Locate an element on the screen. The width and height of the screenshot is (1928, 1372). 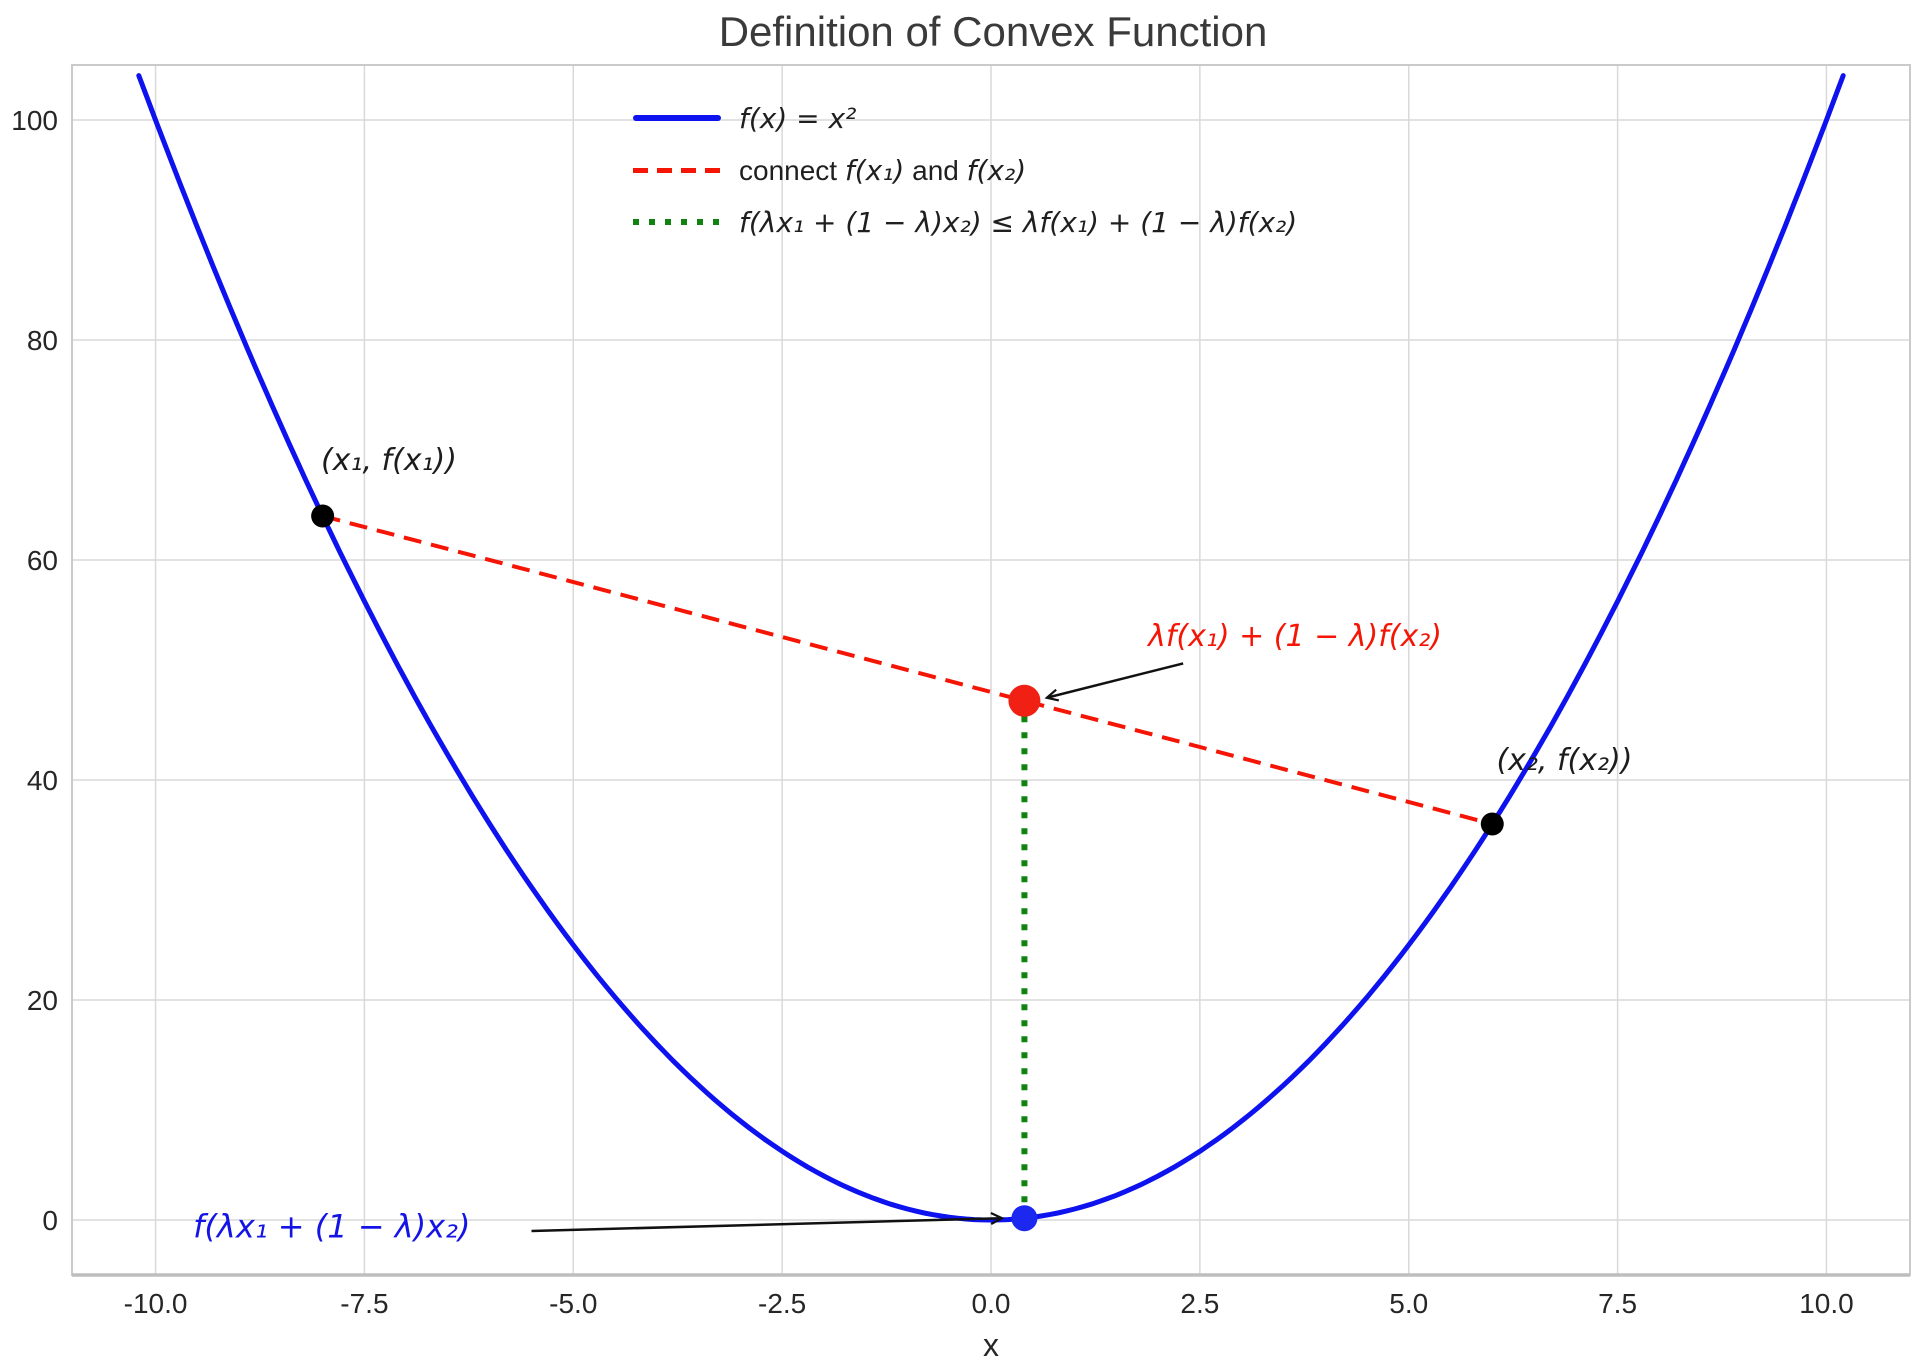
x-tick-label: 10.0 is located at coordinates (1826, 1303).